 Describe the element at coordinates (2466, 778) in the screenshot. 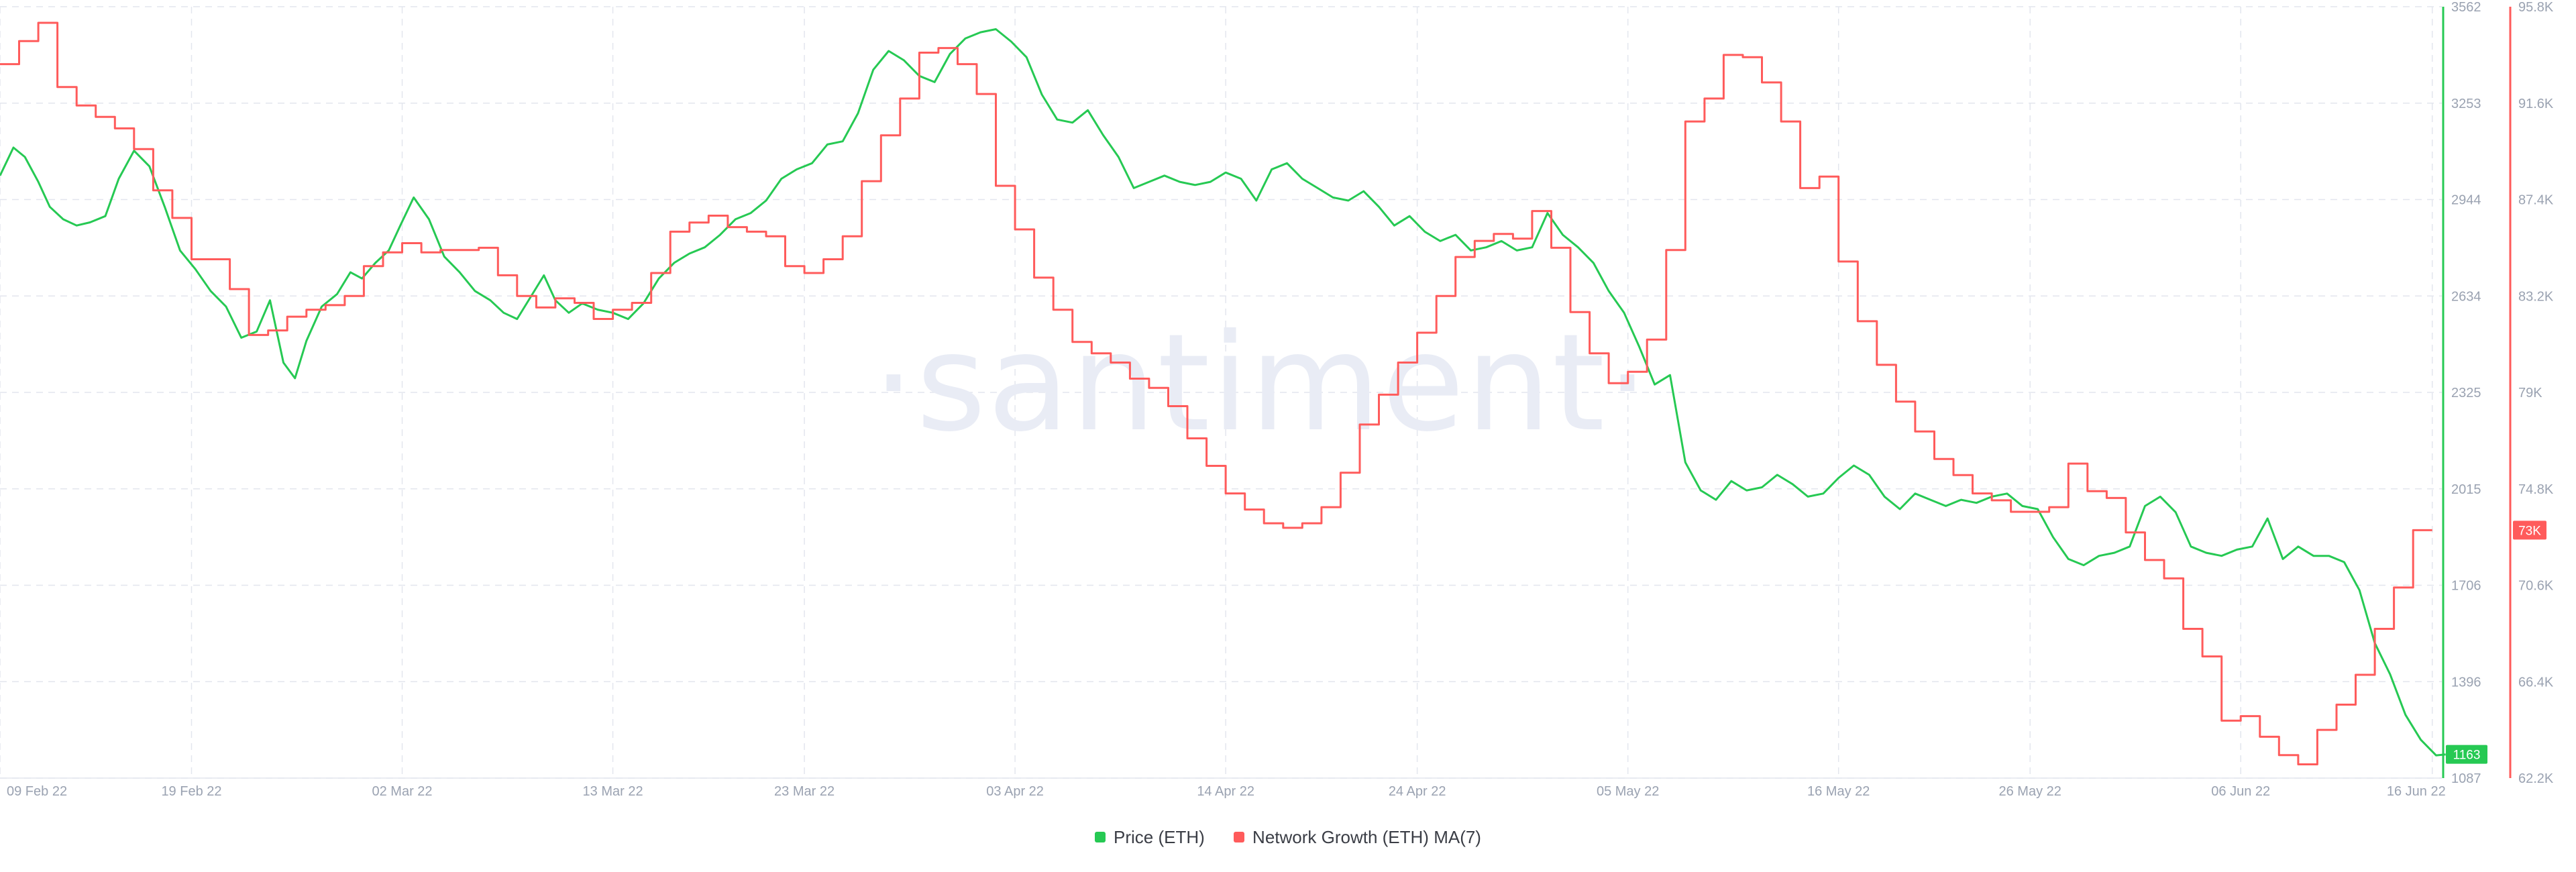

I see `price-y-tick-label: 1087` at that location.